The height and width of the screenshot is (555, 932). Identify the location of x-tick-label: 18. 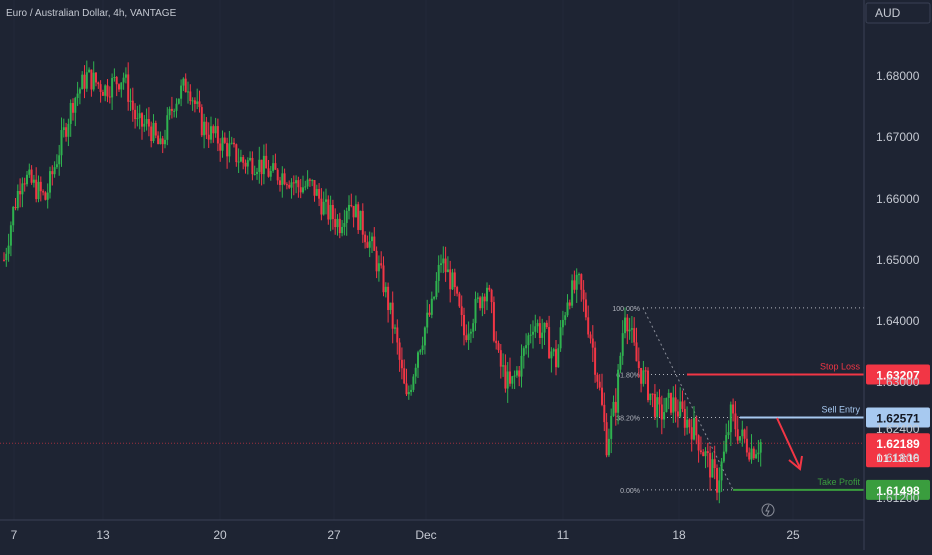
(679, 535).